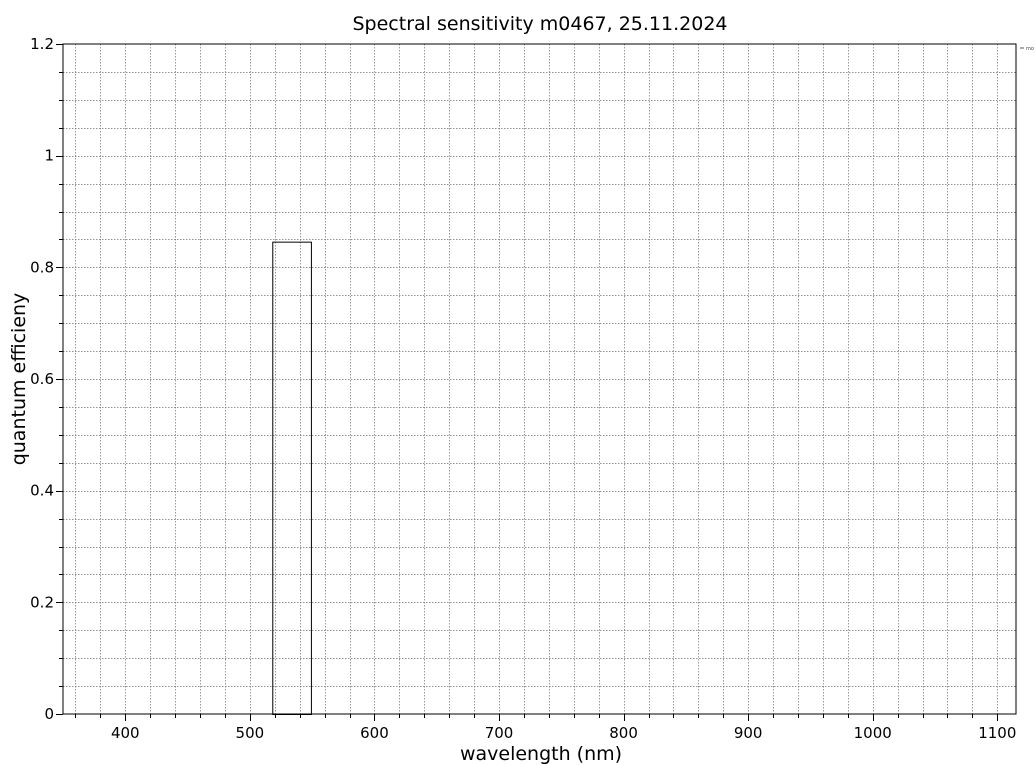 The image size is (1036, 765). Describe the element at coordinates (623, 733) in the screenshot. I see `x-tick-label: 800` at that location.